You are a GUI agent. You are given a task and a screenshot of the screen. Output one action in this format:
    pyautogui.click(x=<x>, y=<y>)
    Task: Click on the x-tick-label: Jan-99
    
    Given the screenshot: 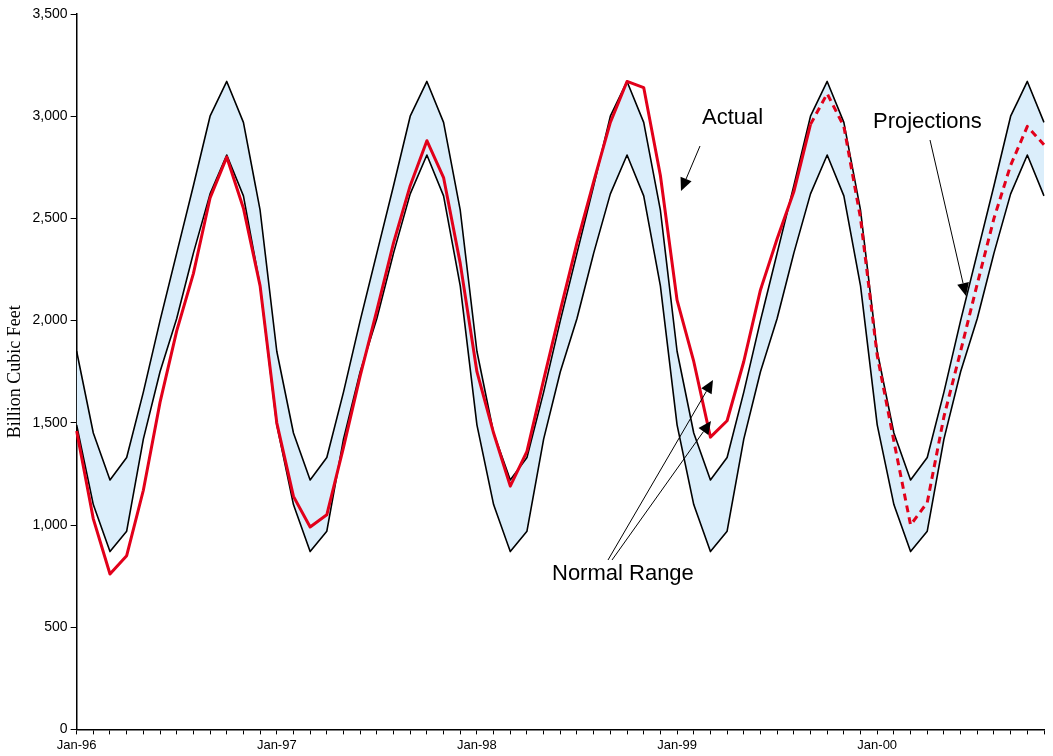 What is the action you would take?
    pyautogui.click(x=677, y=744)
    